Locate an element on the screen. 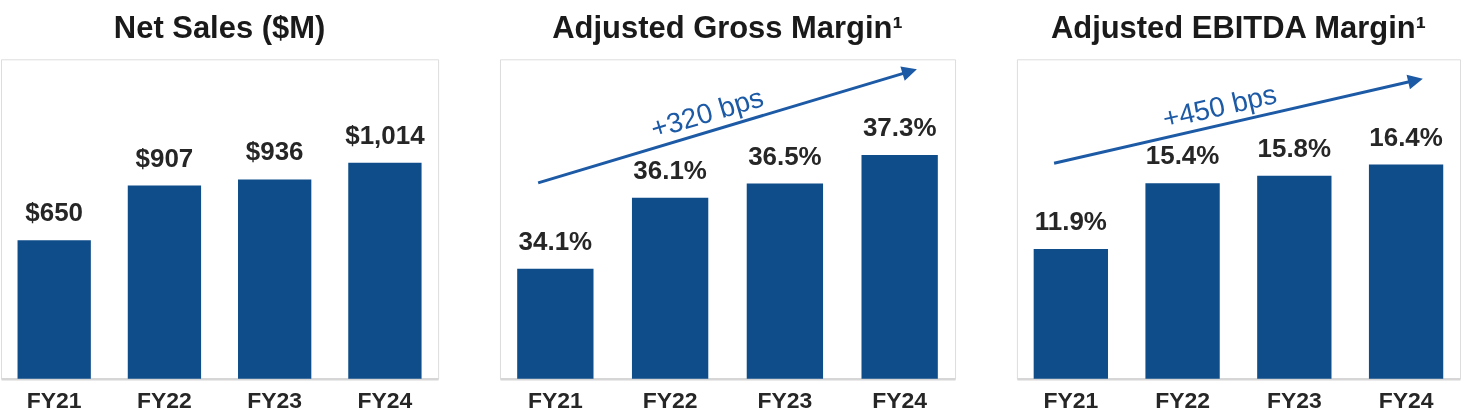 This screenshot has height=417, width=1461. chart-title: Net Sales ($M) is located at coordinates (219, 28).